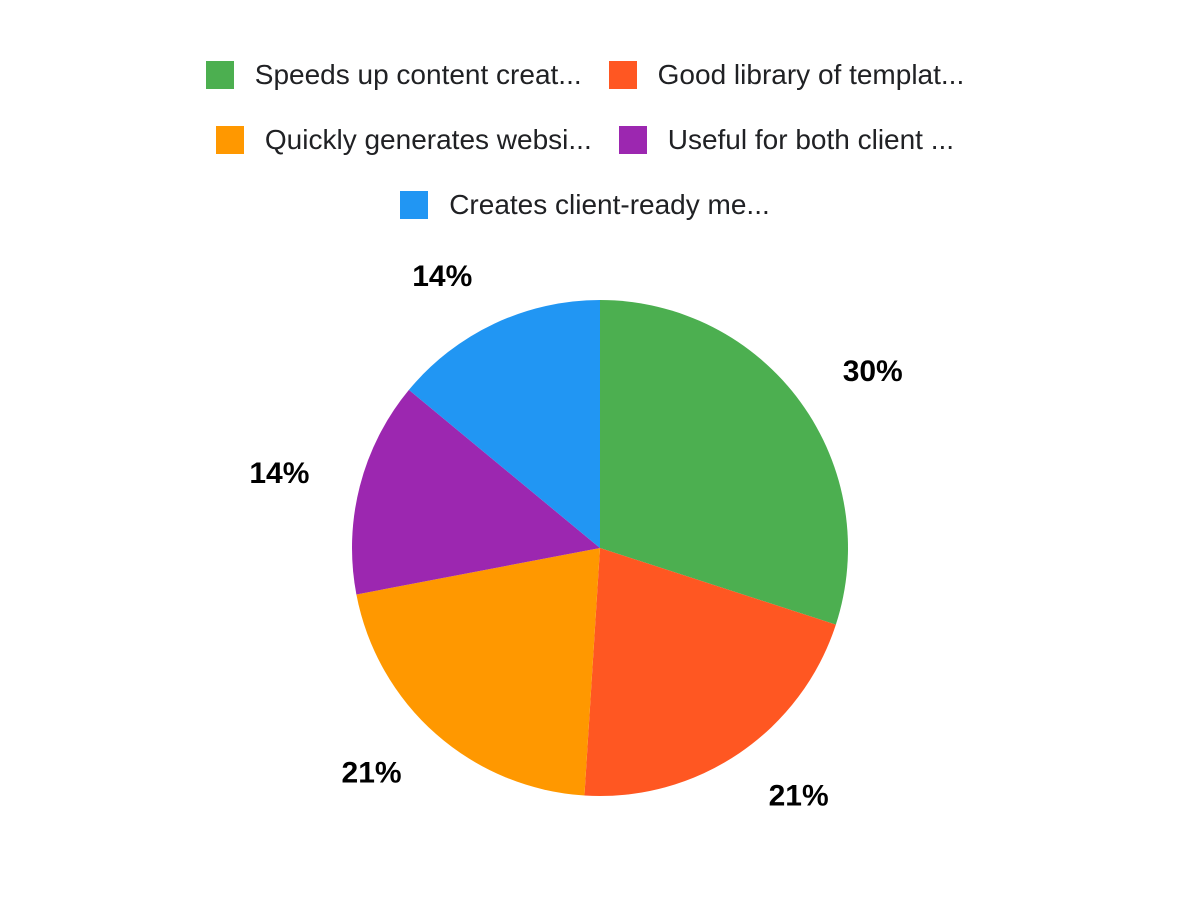  What do you see at coordinates (799, 796) in the screenshot?
I see `pie-slice-percent-label-1: 21%` at bounding box center [799, 796].